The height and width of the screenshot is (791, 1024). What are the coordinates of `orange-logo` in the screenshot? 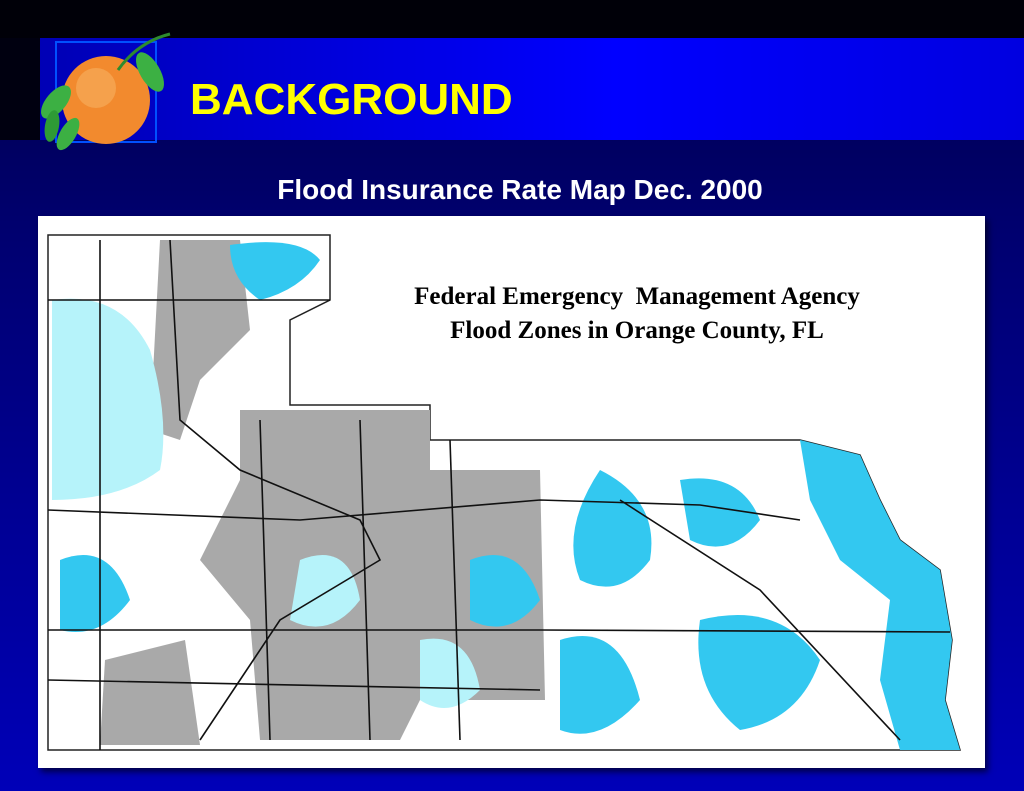 It's located at (106, 91).